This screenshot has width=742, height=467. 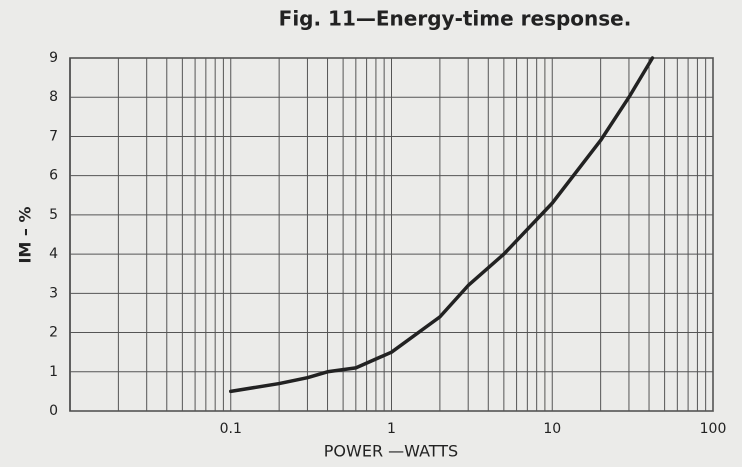 I want to click on y-tick-label: 2, so click(x=53, y=333).